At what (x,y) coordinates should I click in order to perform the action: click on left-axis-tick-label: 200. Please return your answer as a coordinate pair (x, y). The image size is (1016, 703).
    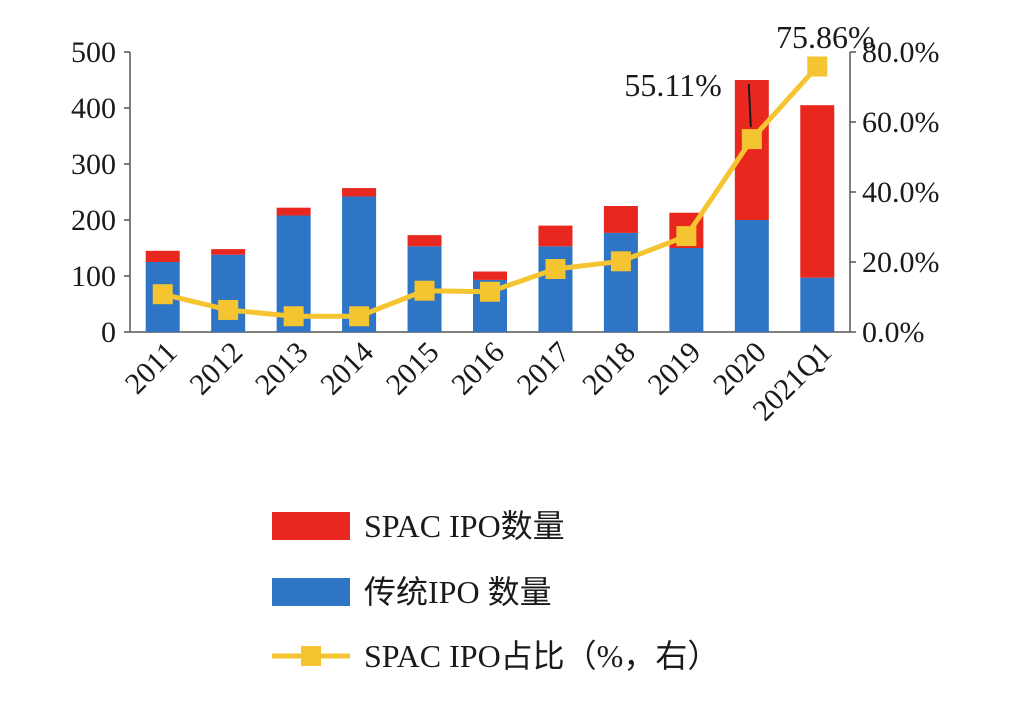
    Looking at the image, I should click on (93, 220).